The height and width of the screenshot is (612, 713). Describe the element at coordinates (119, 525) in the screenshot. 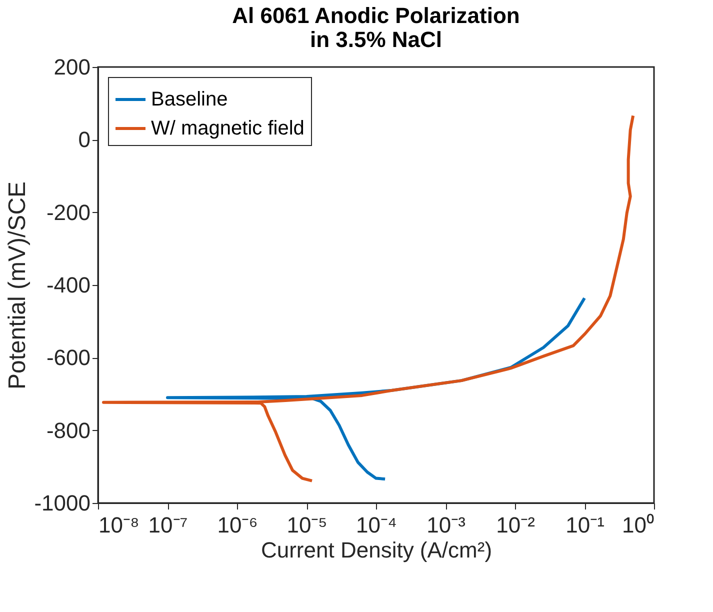

I see `x-tick-label: 10⁻⁸` at that location.